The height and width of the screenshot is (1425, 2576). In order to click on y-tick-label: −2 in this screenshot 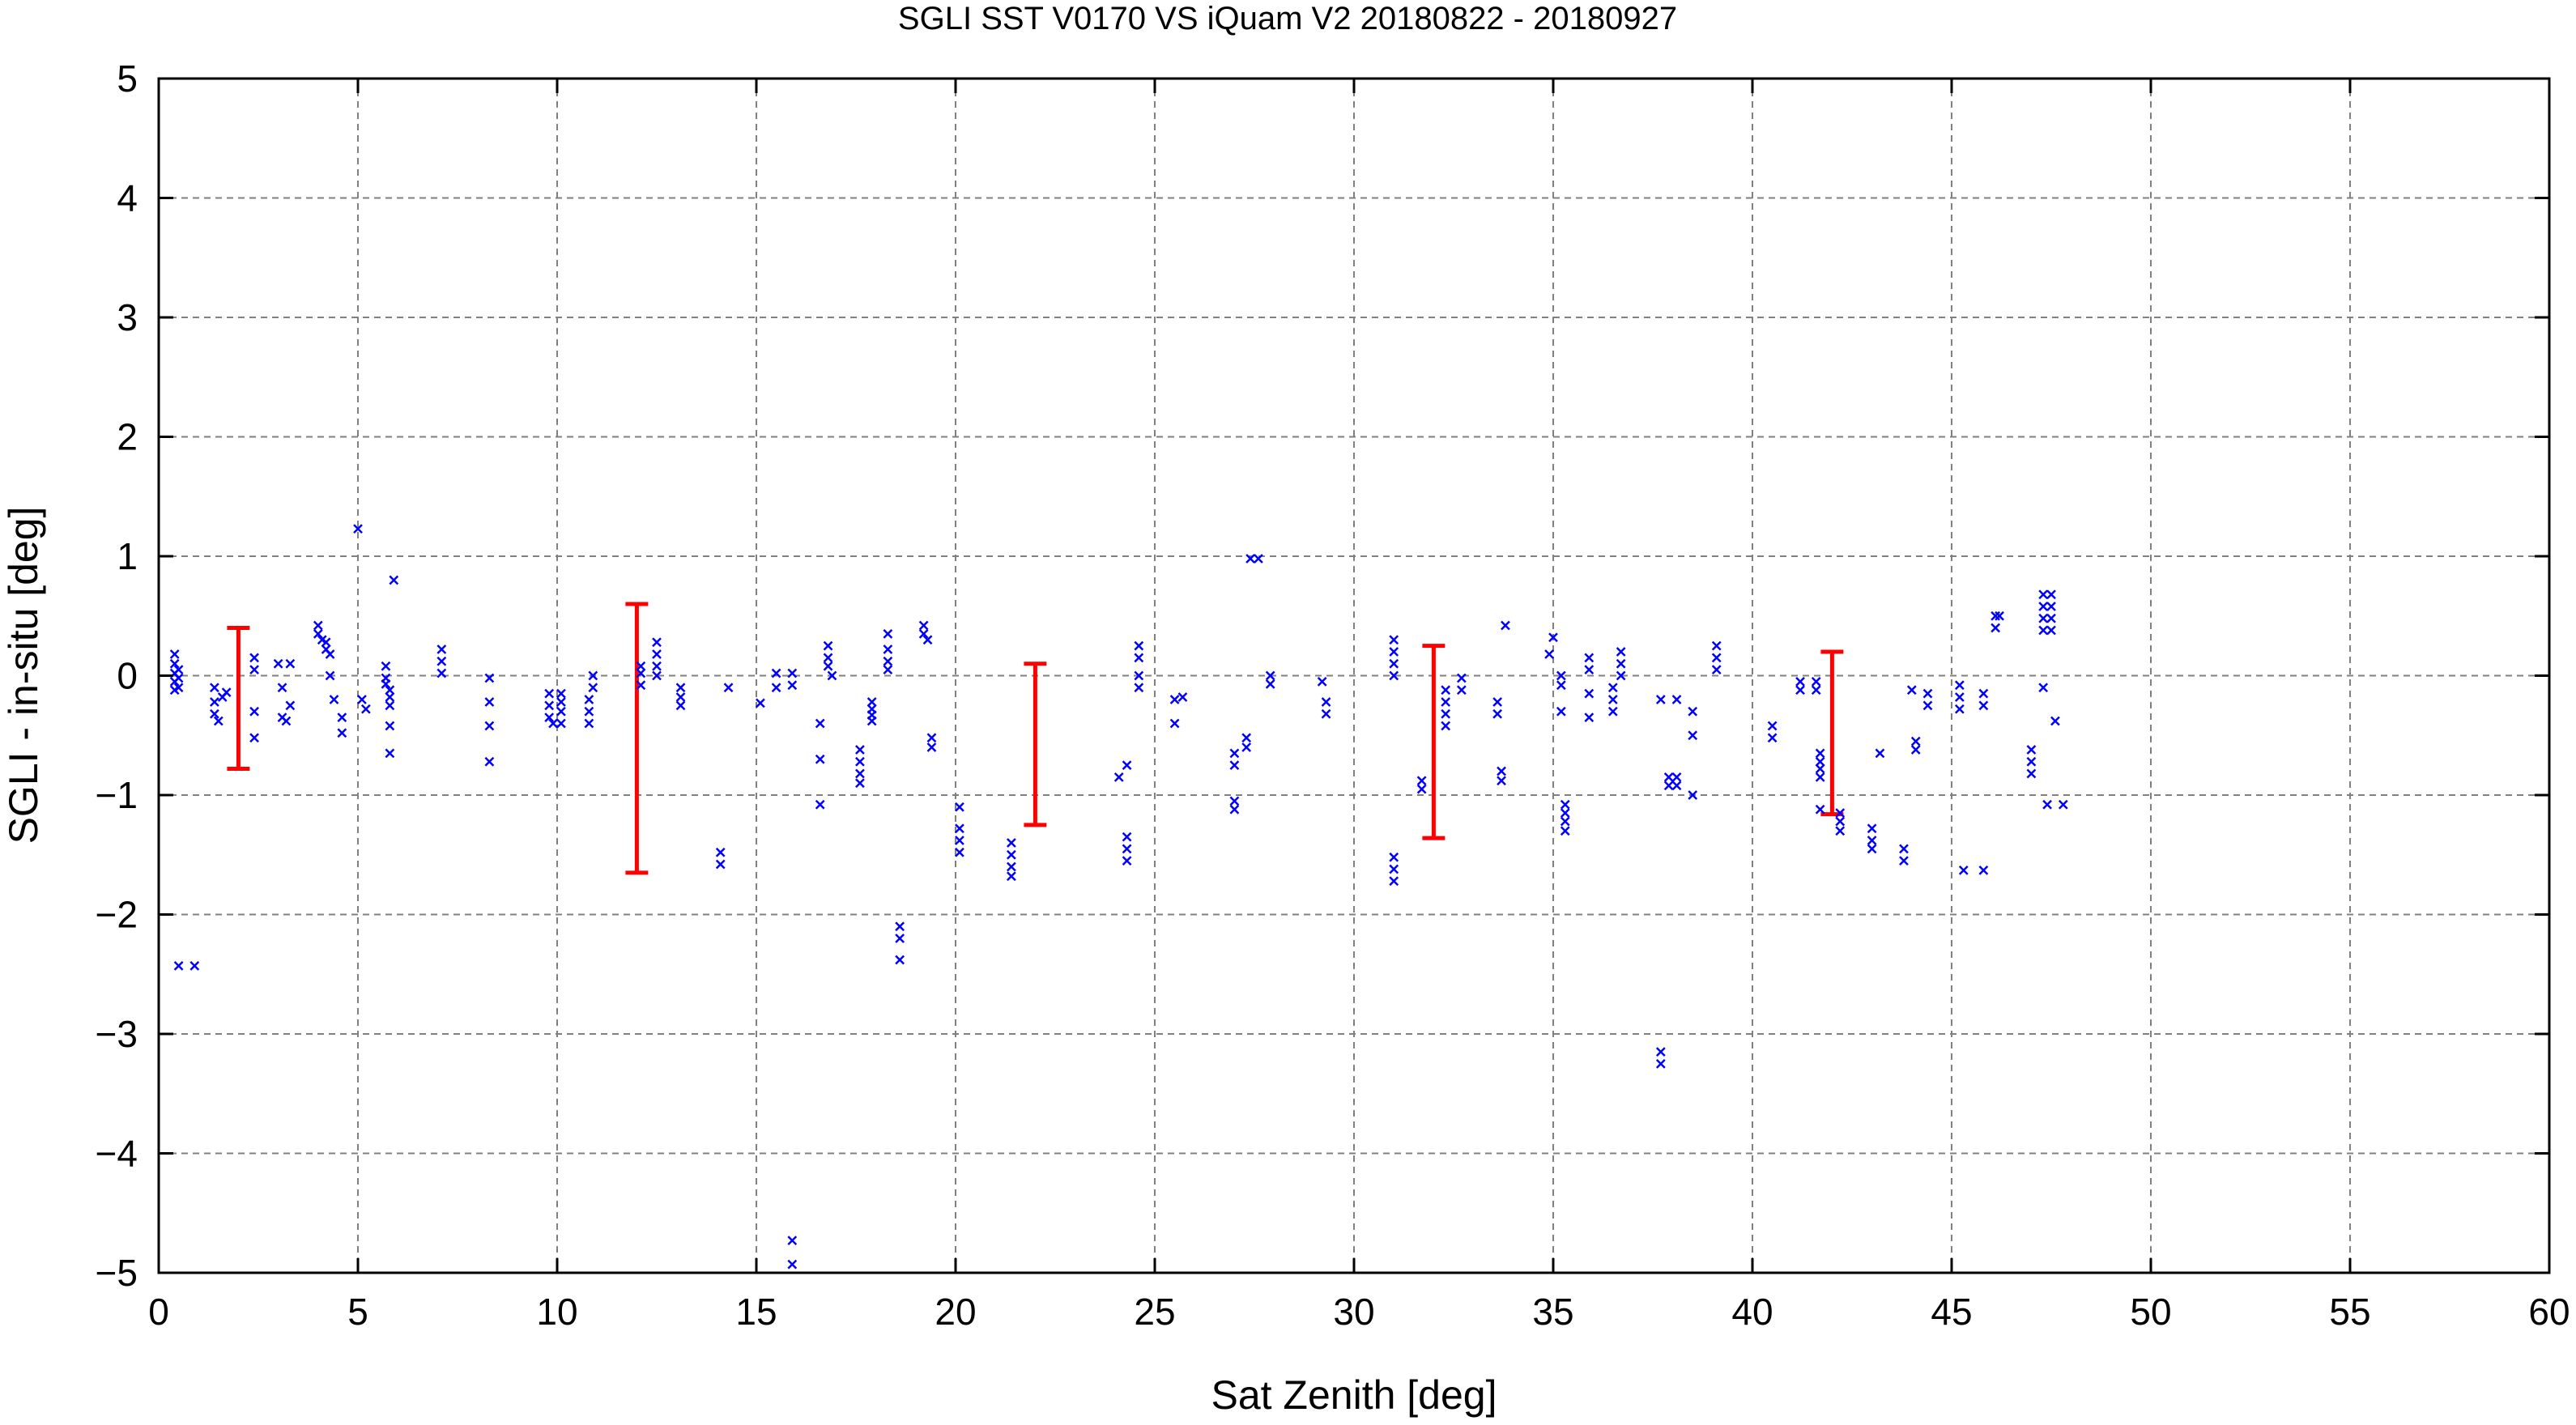, I will do `click(117, 915)`.